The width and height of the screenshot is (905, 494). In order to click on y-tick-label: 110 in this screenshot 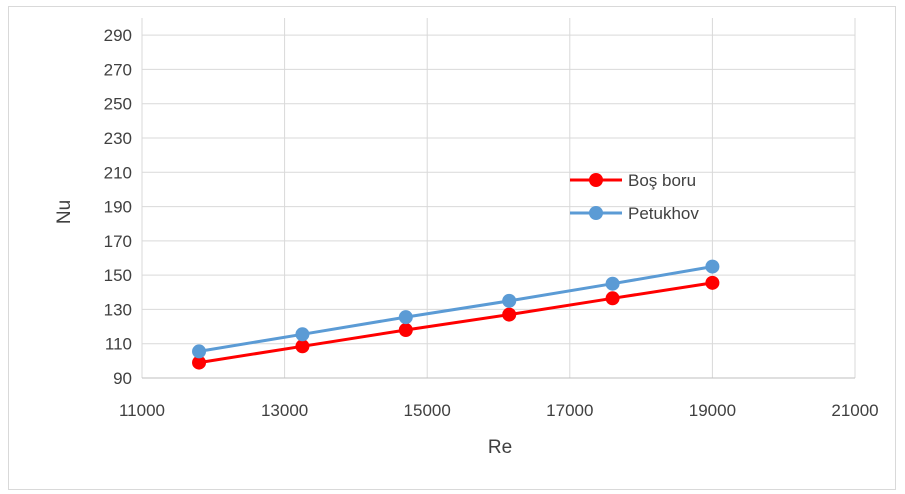, I will do `click(118, 344)`.